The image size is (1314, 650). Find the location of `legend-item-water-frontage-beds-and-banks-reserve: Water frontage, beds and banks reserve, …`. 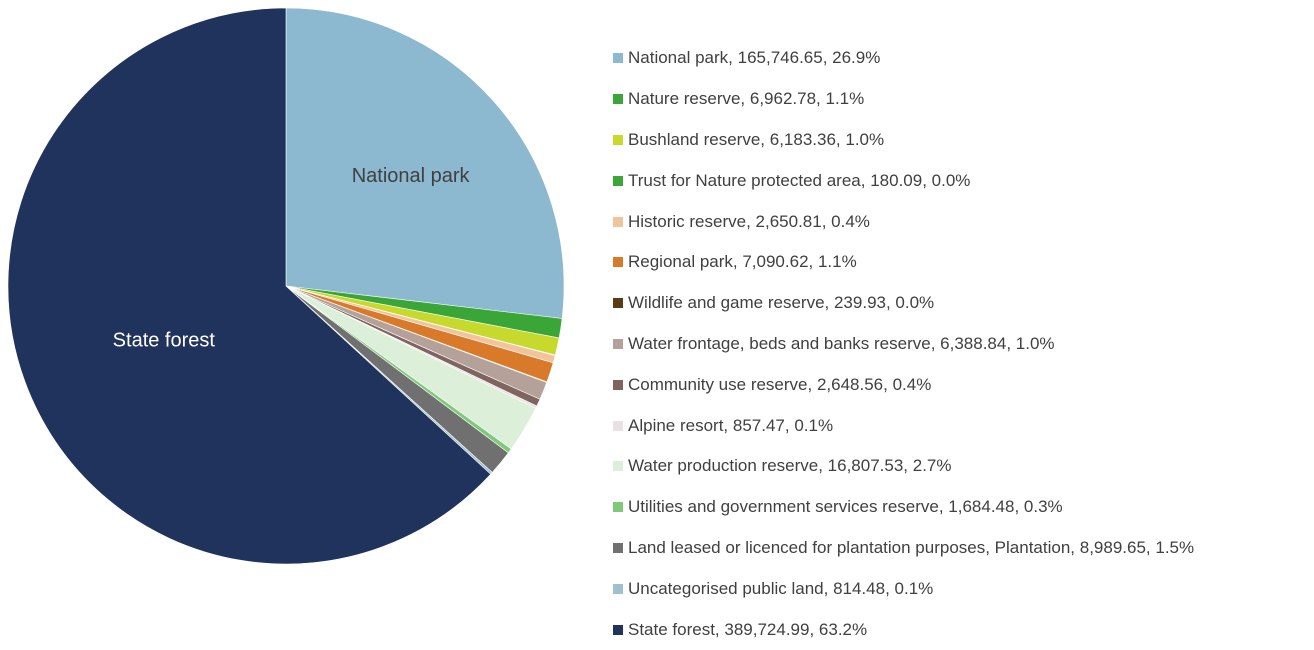

legend-item-water-frontage-beds-and-banks-reserve: Water frontage, beds and banks reserve, … is located at coordinates (903, 344).